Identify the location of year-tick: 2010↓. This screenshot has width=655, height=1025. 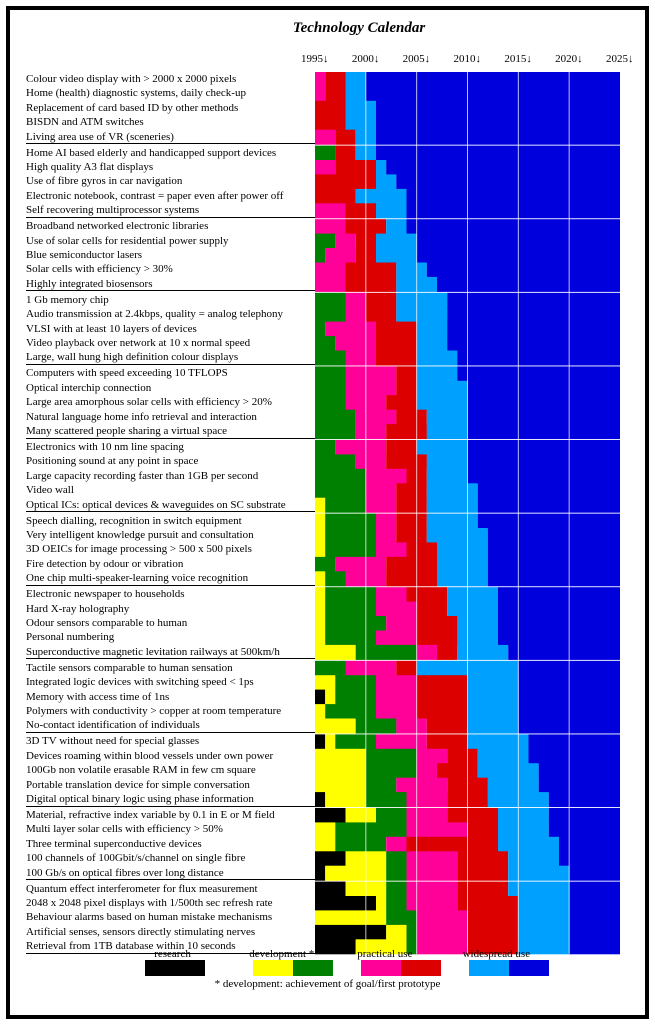
(467, 59).